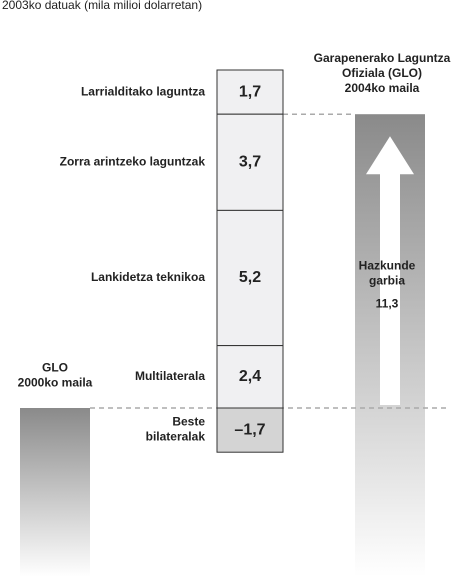 This screenshot has width=462, height=582. I want to click on category-label: Lankidetza teknikoa, so click(148, 277).